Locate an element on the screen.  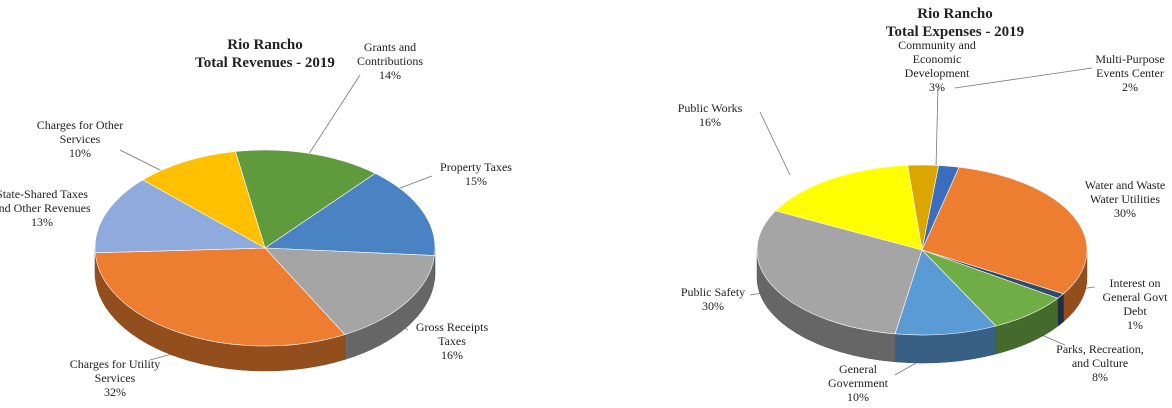
slice-label: Multi-Purpose Events Center 2% is located at coordinates (1126, 73).